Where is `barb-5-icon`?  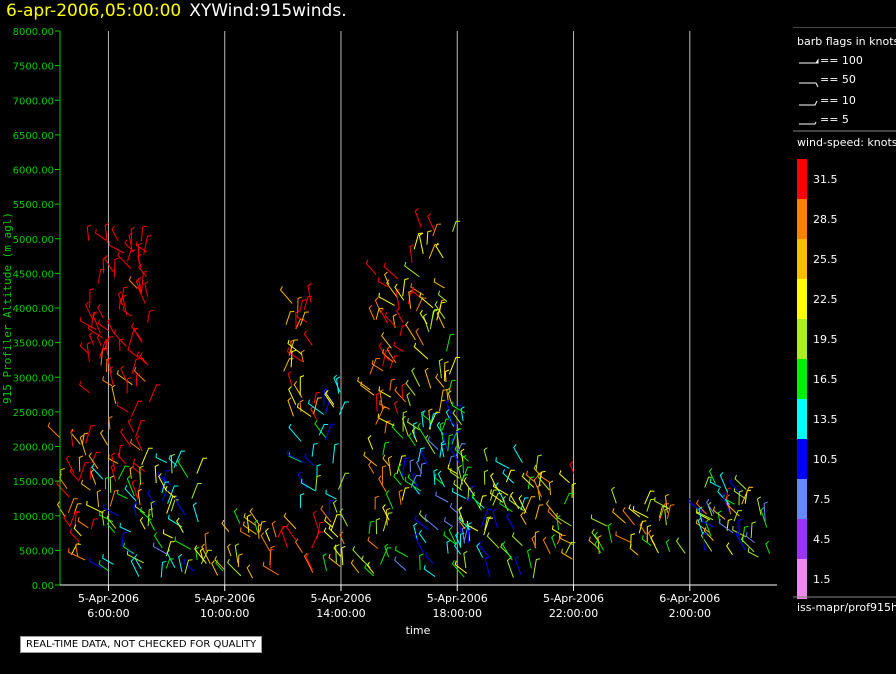
barb-5-icon is located at coordinates (808, 123).